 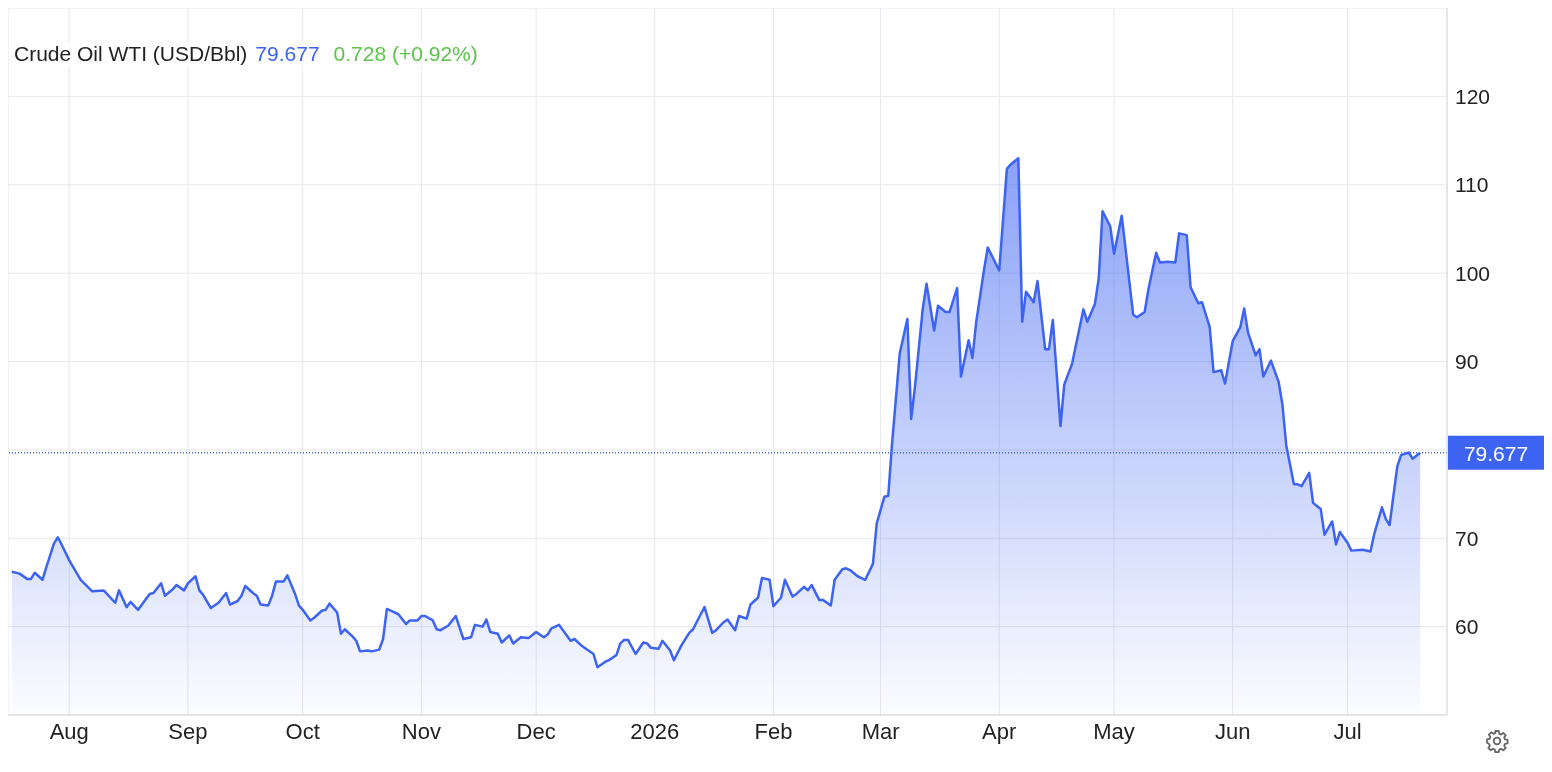 What do you see at coordinates (655, 731) in the screenshot?
I see `x-tick-label: 2026` at bounding box center [655, 731].